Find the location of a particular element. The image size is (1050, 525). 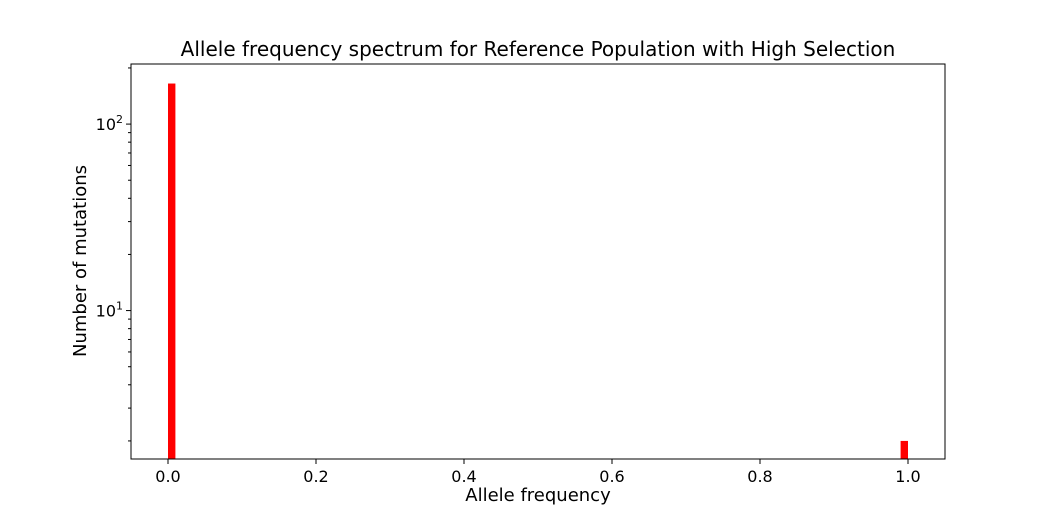

y-axis: 10¹ 10² is located at coordinates (113, 254).